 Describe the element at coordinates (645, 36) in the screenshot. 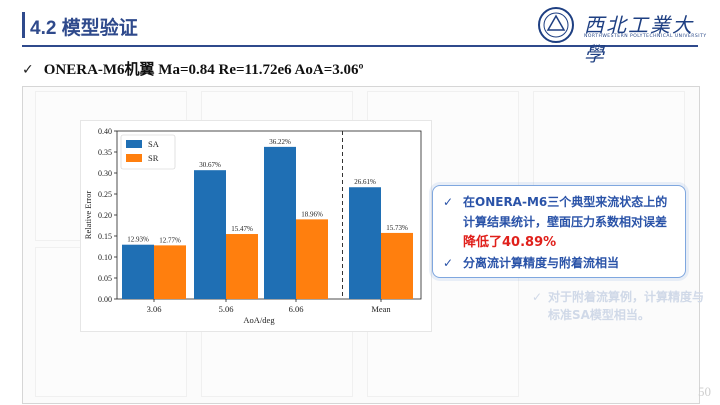

I see `logo-subtext: NORTHWESTERN POLYTECHNICAL UNIVERSITY` at that location.